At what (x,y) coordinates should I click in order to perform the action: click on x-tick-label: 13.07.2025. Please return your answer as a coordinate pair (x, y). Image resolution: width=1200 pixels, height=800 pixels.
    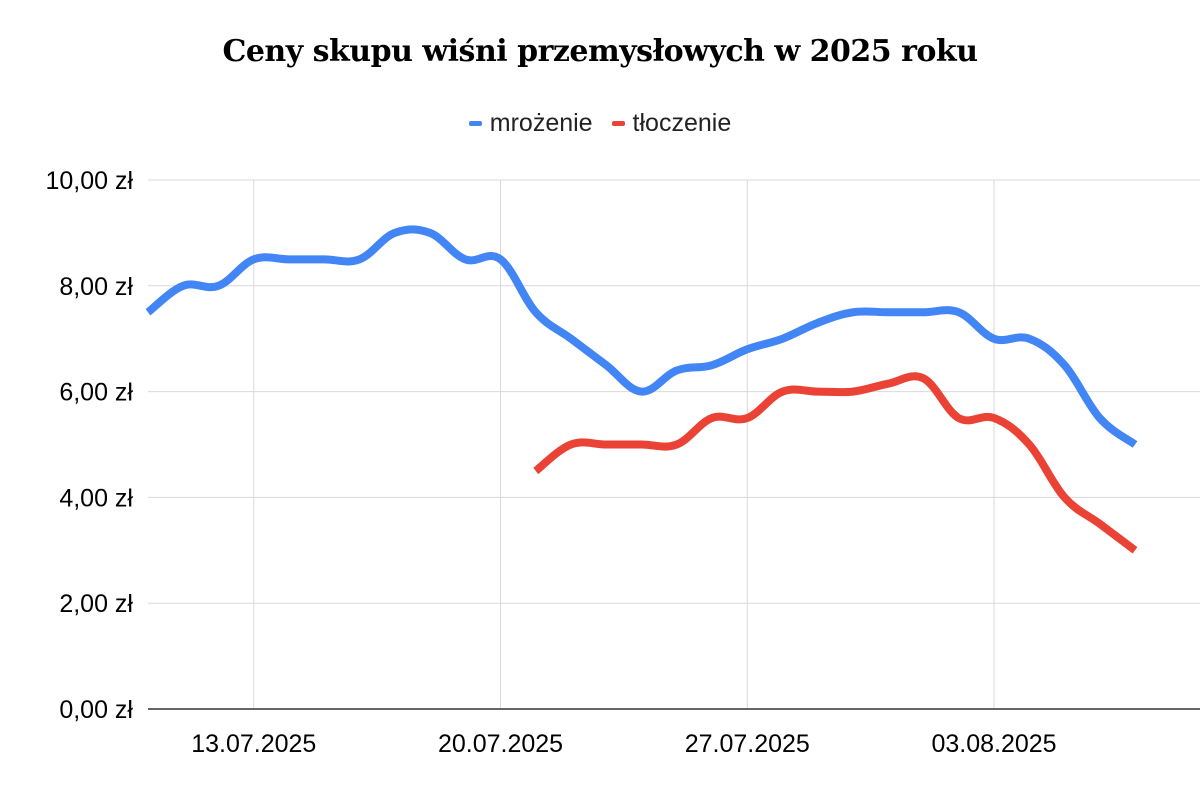
    Looking at the image, I should click on (253, 744).